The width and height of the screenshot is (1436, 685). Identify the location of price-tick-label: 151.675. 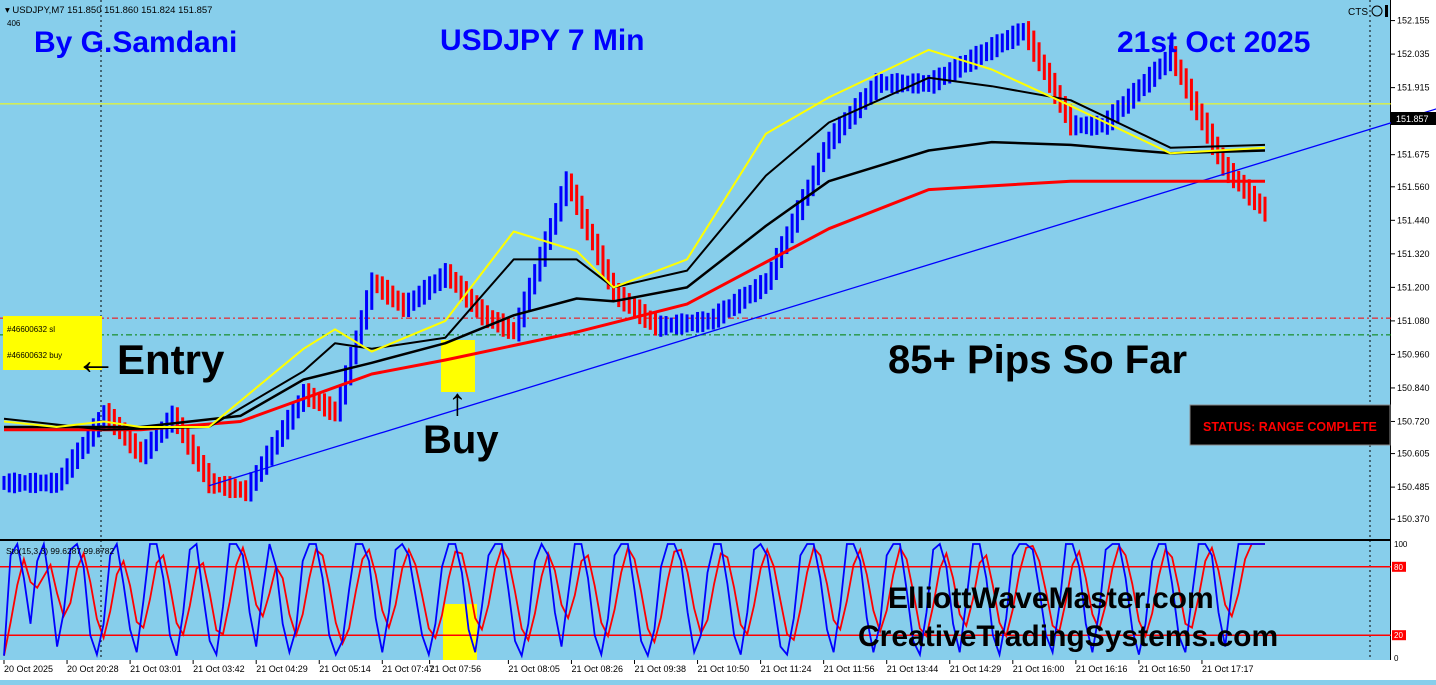
(1413, 155).